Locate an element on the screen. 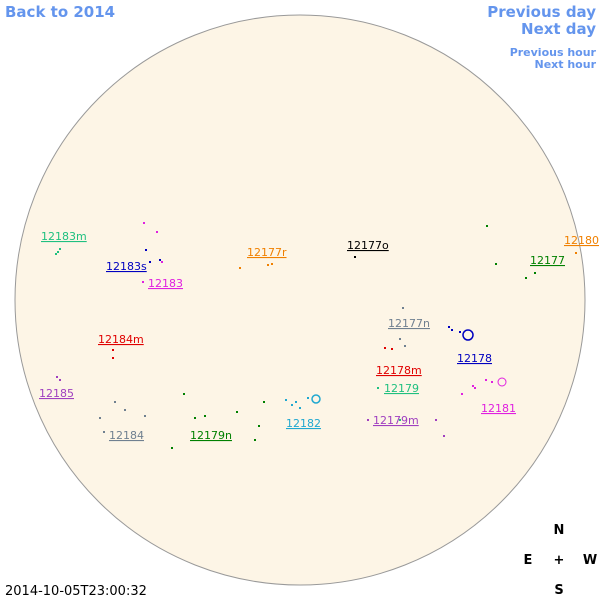 This screenshot has width=600, height=600. next-day-link: Next day is located at coordinates (558, 29).